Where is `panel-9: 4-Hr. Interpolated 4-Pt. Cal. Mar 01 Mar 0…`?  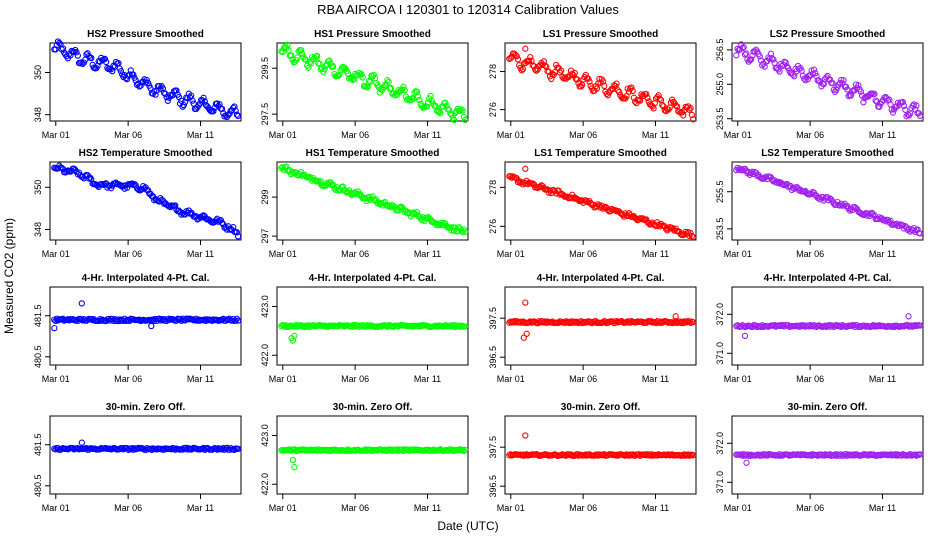 panel-9: 4-Hr. Interpolated 4-Pt. Cal. Mar 01 Mar 0… is located at coordinates (364, 328).